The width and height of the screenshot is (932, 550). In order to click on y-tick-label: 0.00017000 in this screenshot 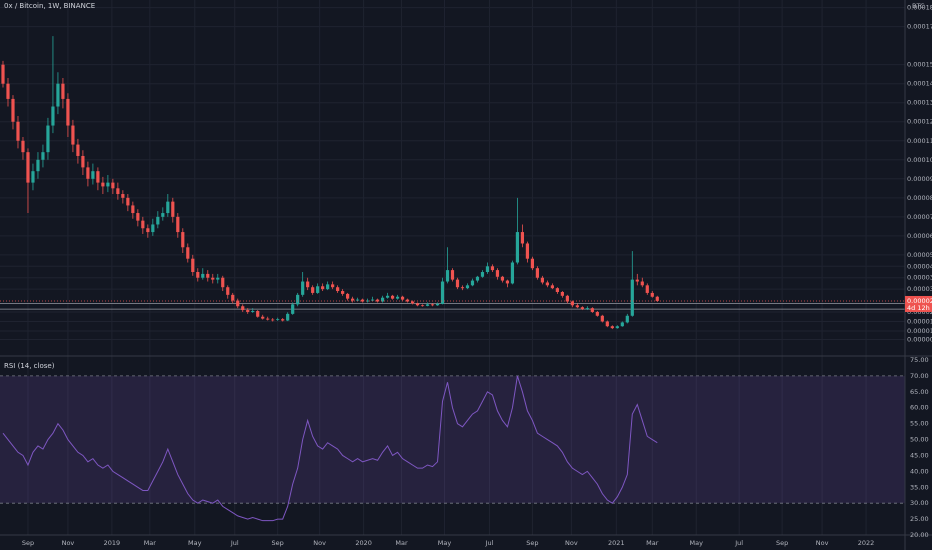, I will do `click(919, 27)`.